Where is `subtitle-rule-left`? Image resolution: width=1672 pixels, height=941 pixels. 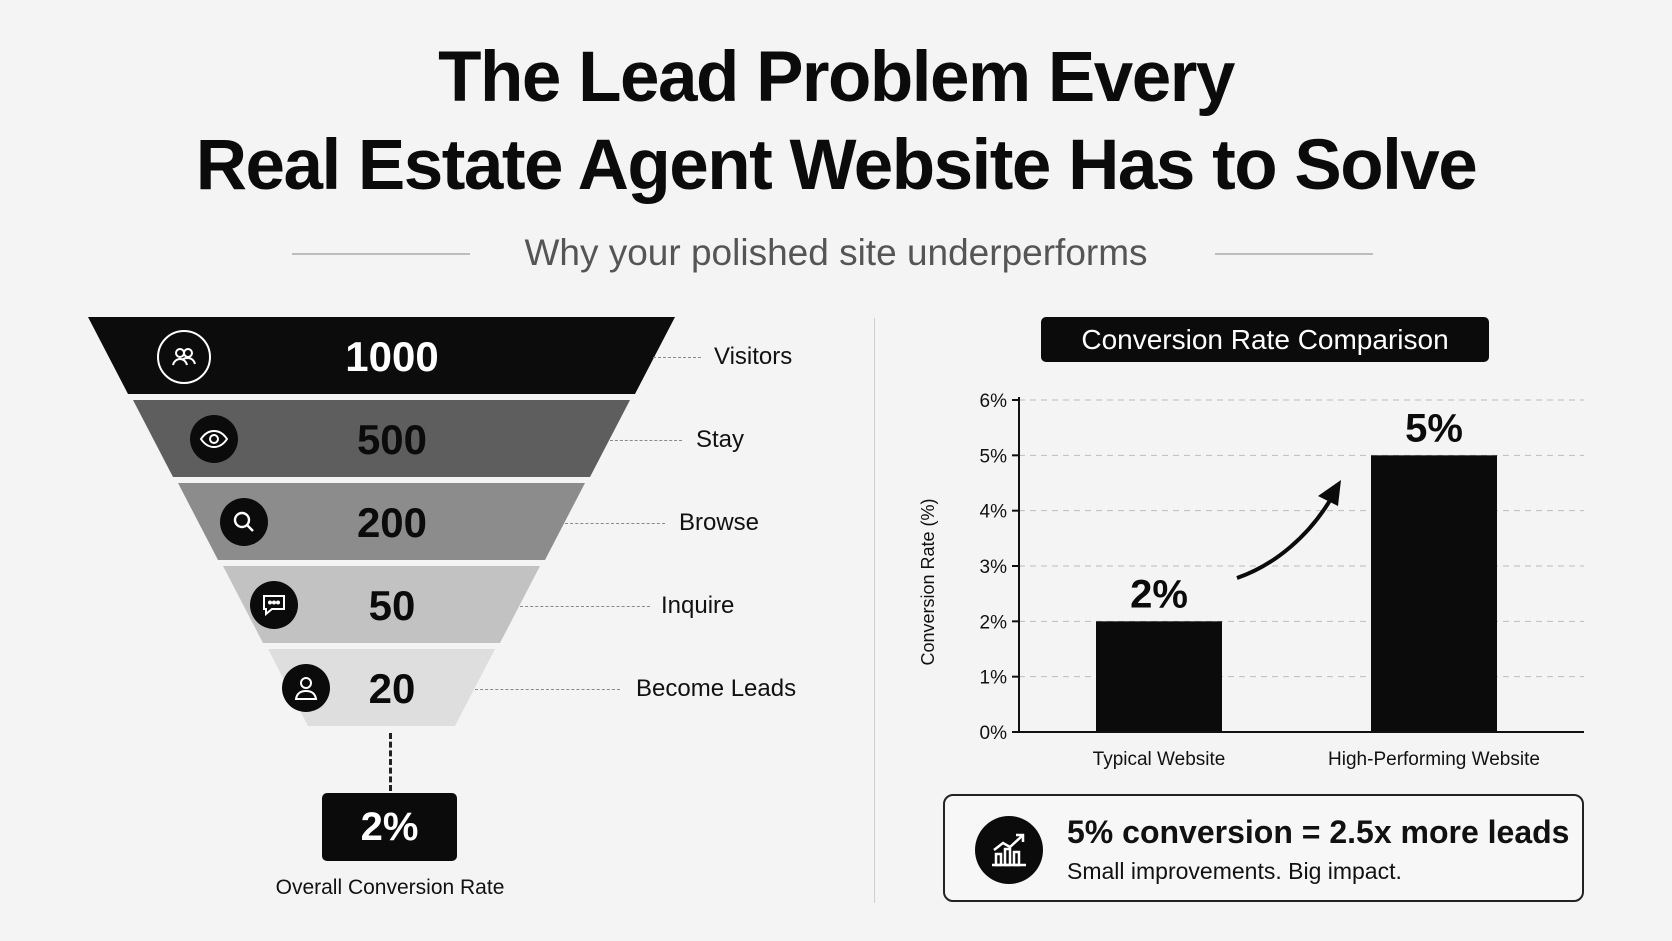 subtitle-rule-left is located at coordinates (381, 254).